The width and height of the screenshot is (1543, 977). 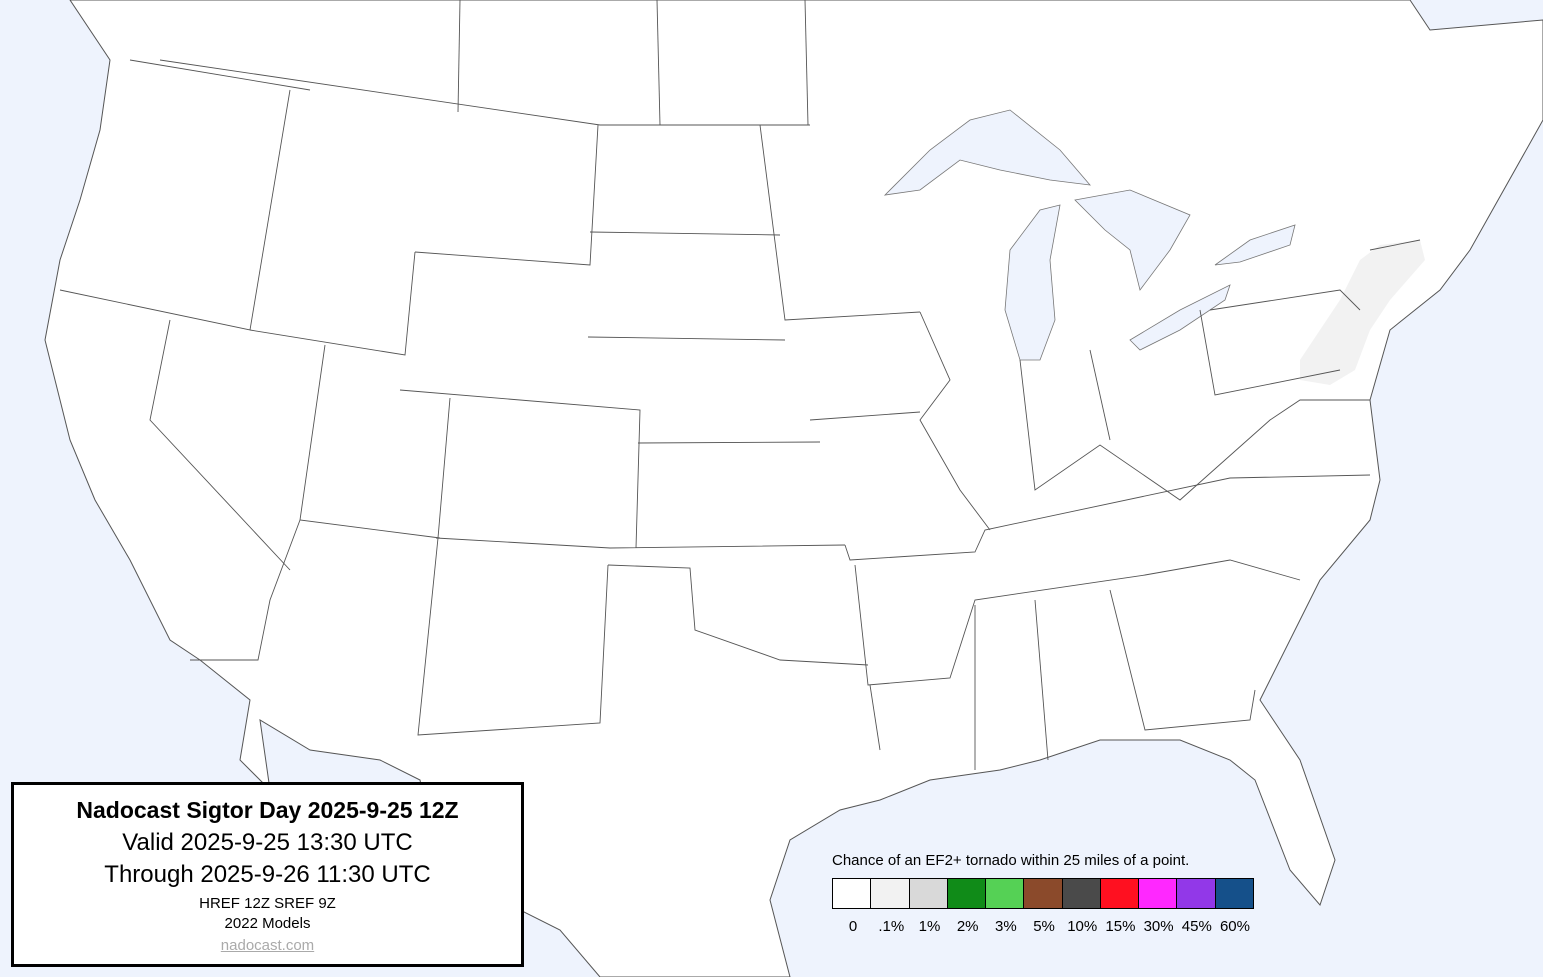 I want to click on lake-ontario, so click(x=1255, y=245).